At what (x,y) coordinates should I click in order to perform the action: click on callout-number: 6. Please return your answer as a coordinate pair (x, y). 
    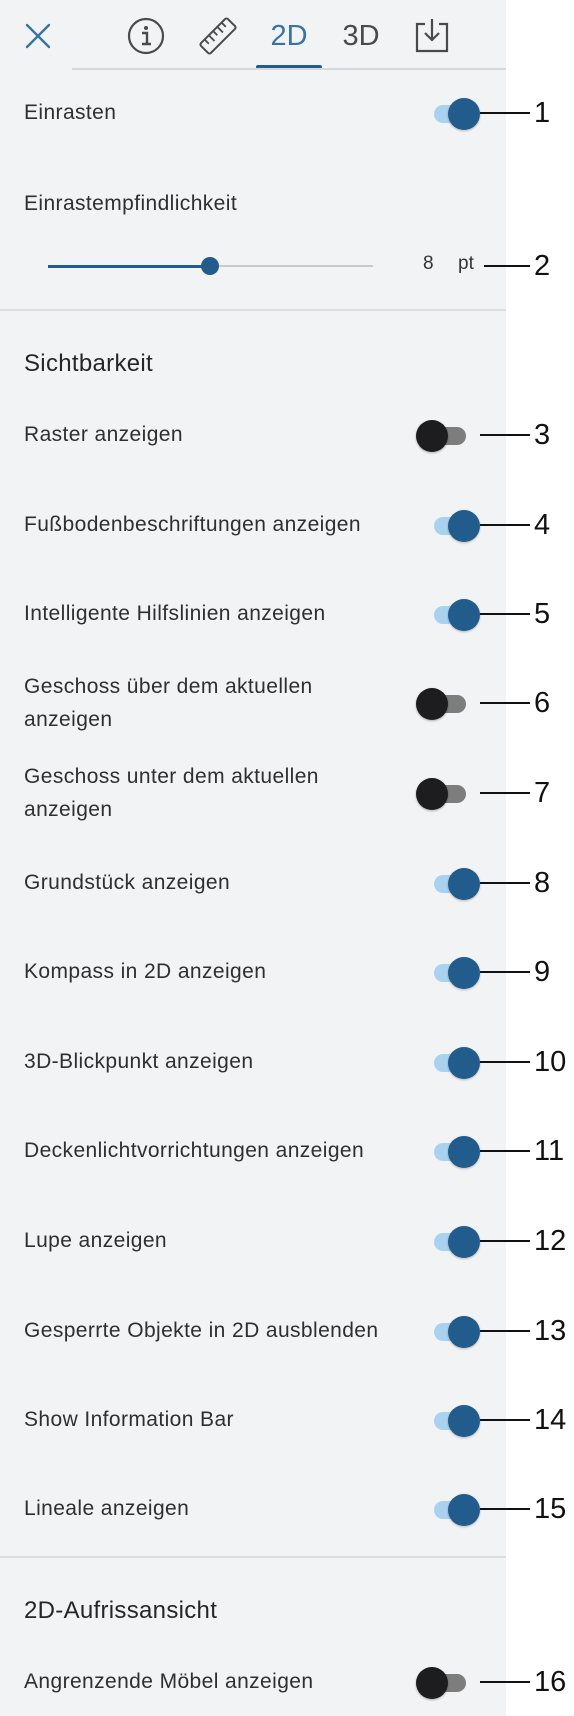
    Looking at the image, I should click on (542, 703).